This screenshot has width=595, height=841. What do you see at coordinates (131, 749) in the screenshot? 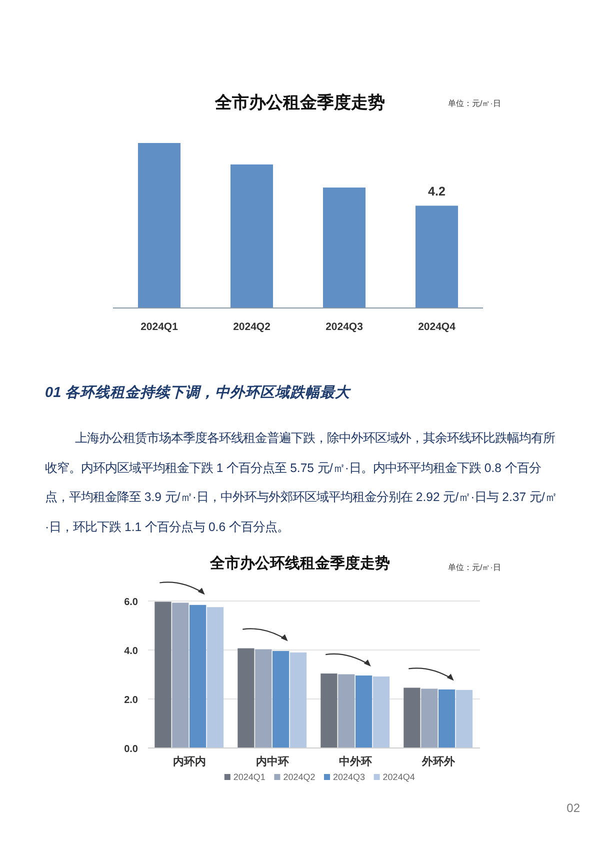
I see `y-tick-label: 0.0` at bounding box center [131, 749].